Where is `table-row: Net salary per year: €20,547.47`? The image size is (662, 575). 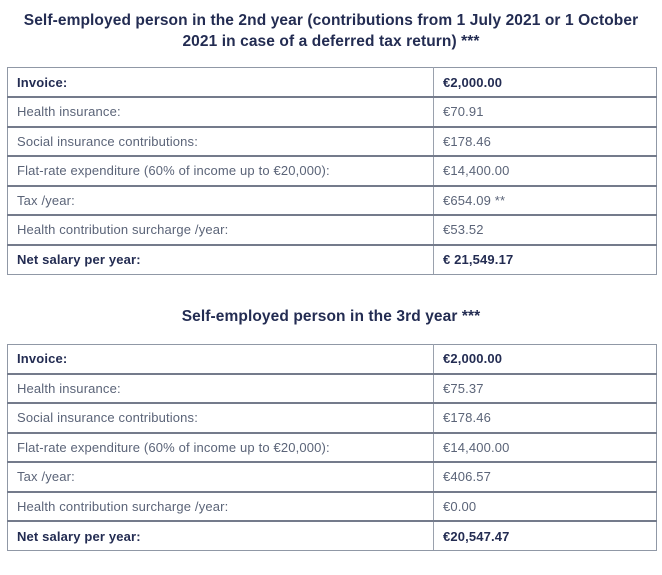 table-row: Net salary per year: €20,547.47 is located at coordinates (332, 535).